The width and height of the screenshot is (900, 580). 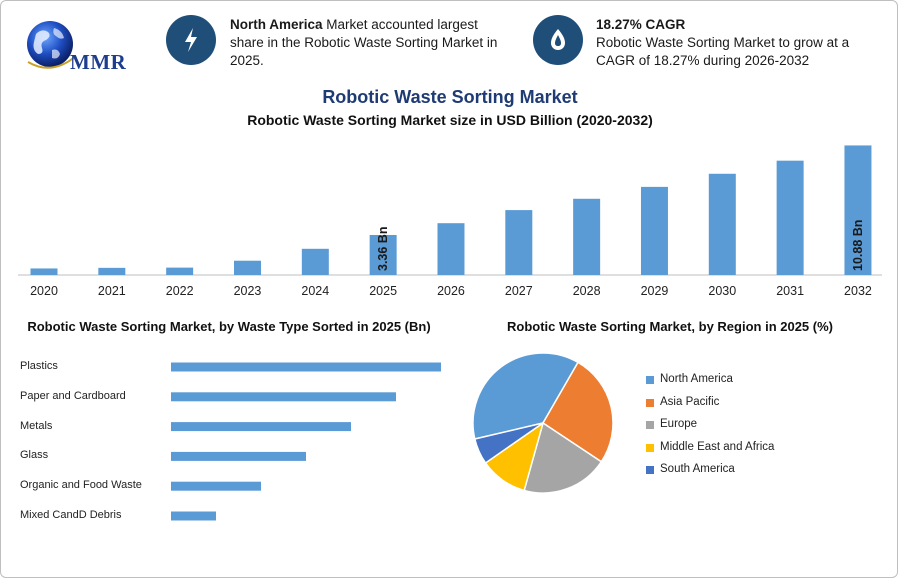 I want to click on bar-2029, so click(x=654, y=230).